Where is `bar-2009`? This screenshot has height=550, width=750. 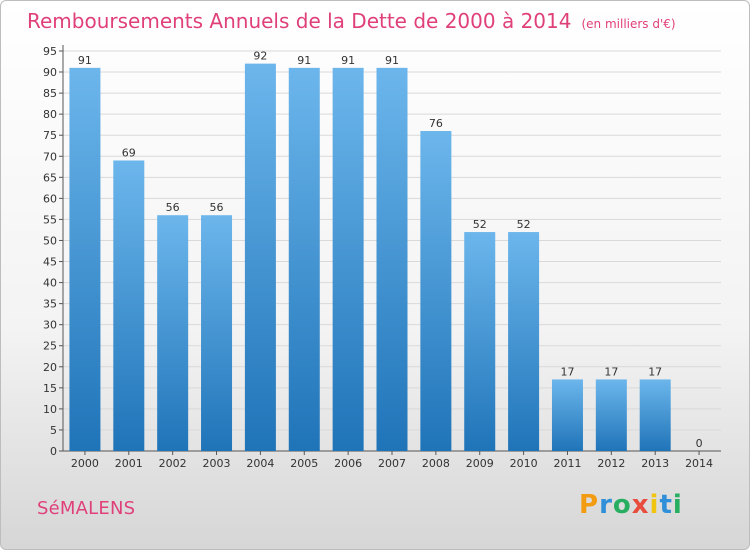 bar-2009 is located at coordinates (480, 341).